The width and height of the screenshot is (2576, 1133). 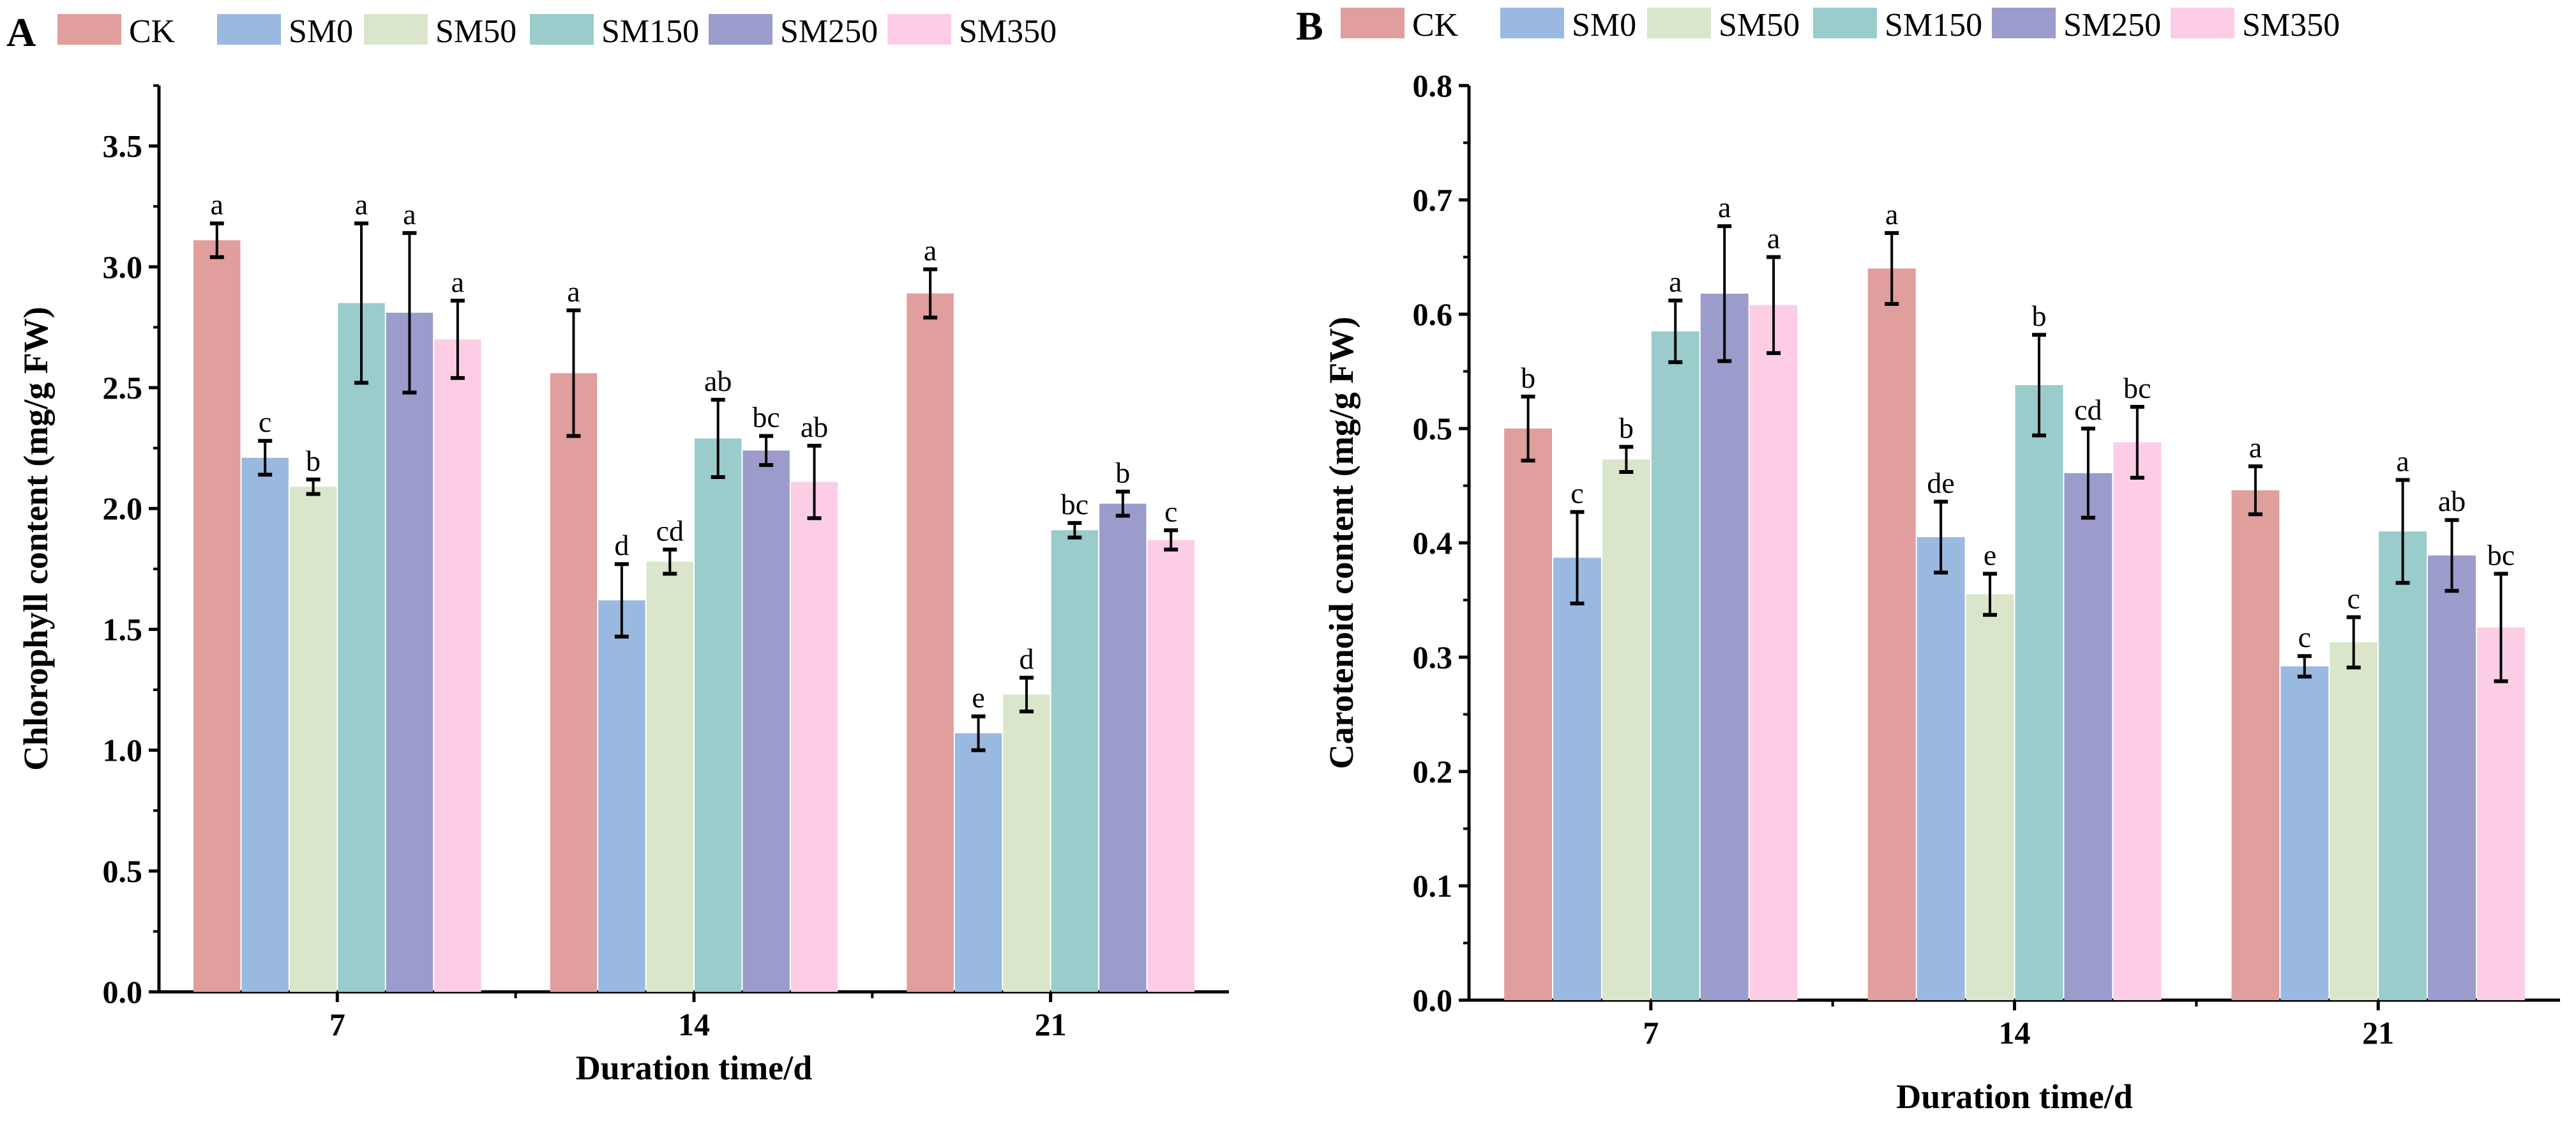 I want to click on y-tick-label: 3.0, so click(x=123, y=267).